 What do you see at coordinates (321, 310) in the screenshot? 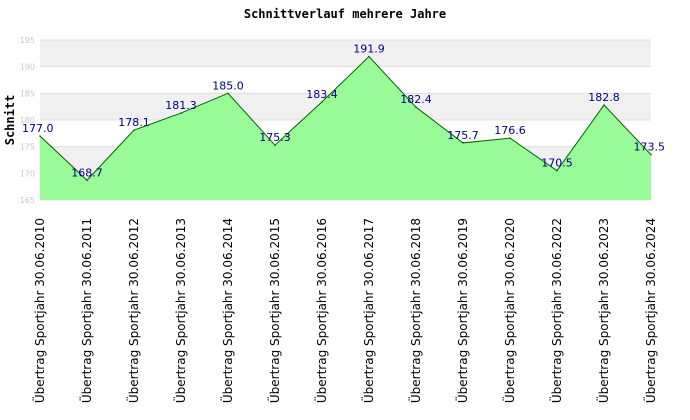
I see `x-tick-label: Übertrag Sportjahr 30.06.2016` at bounding box center [321, 310].